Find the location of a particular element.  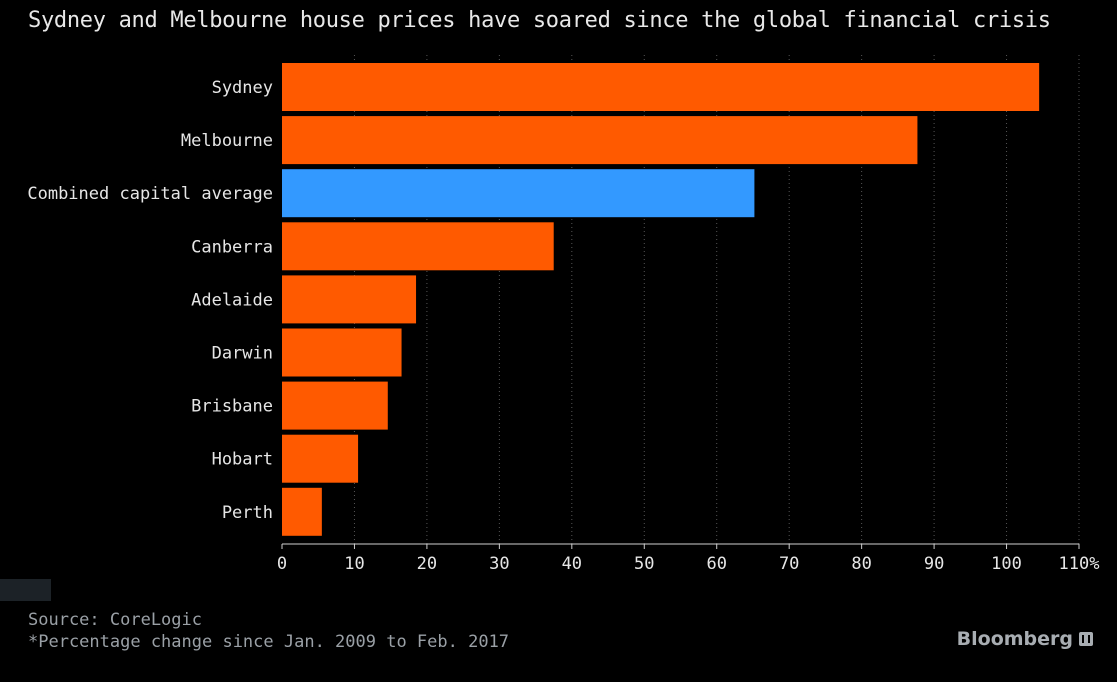

x-tick-label: 90 is located at coordinates (934, 564).